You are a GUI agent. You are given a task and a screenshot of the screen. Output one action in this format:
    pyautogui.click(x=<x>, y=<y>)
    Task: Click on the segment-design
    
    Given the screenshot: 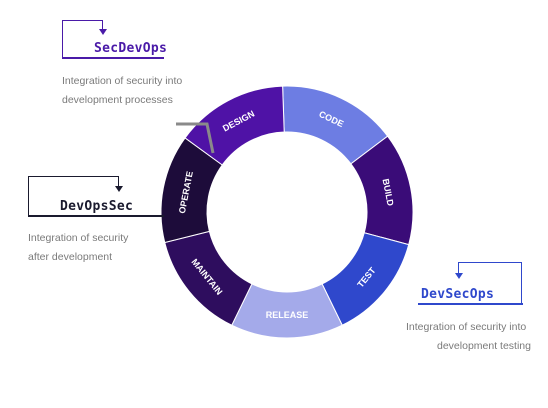 What is the action you would take?
    pyautogui.click(x=234, y=125)
    